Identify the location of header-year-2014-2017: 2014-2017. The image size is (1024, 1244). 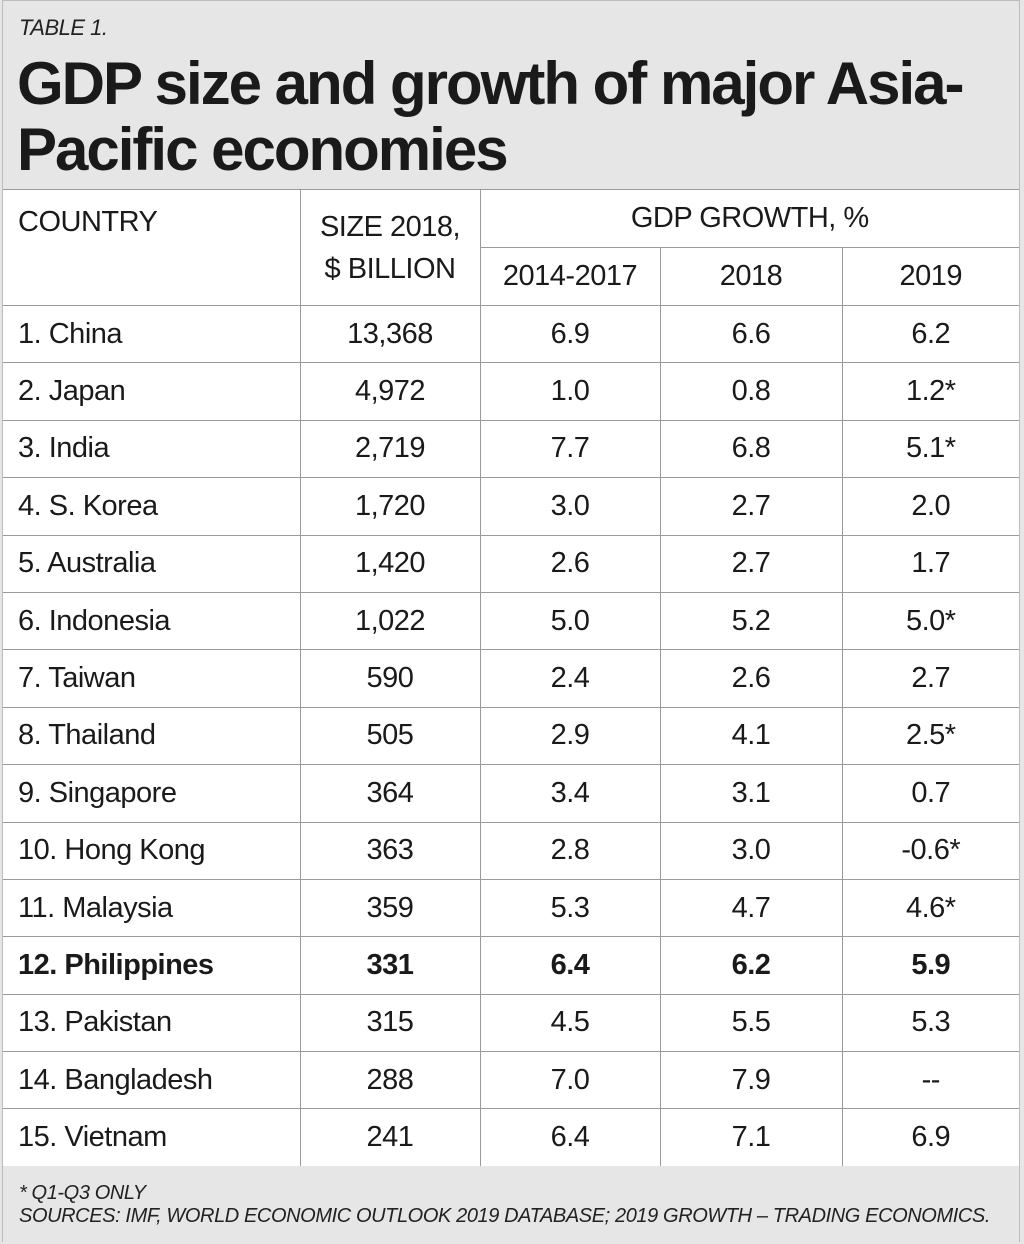
(570, 276).